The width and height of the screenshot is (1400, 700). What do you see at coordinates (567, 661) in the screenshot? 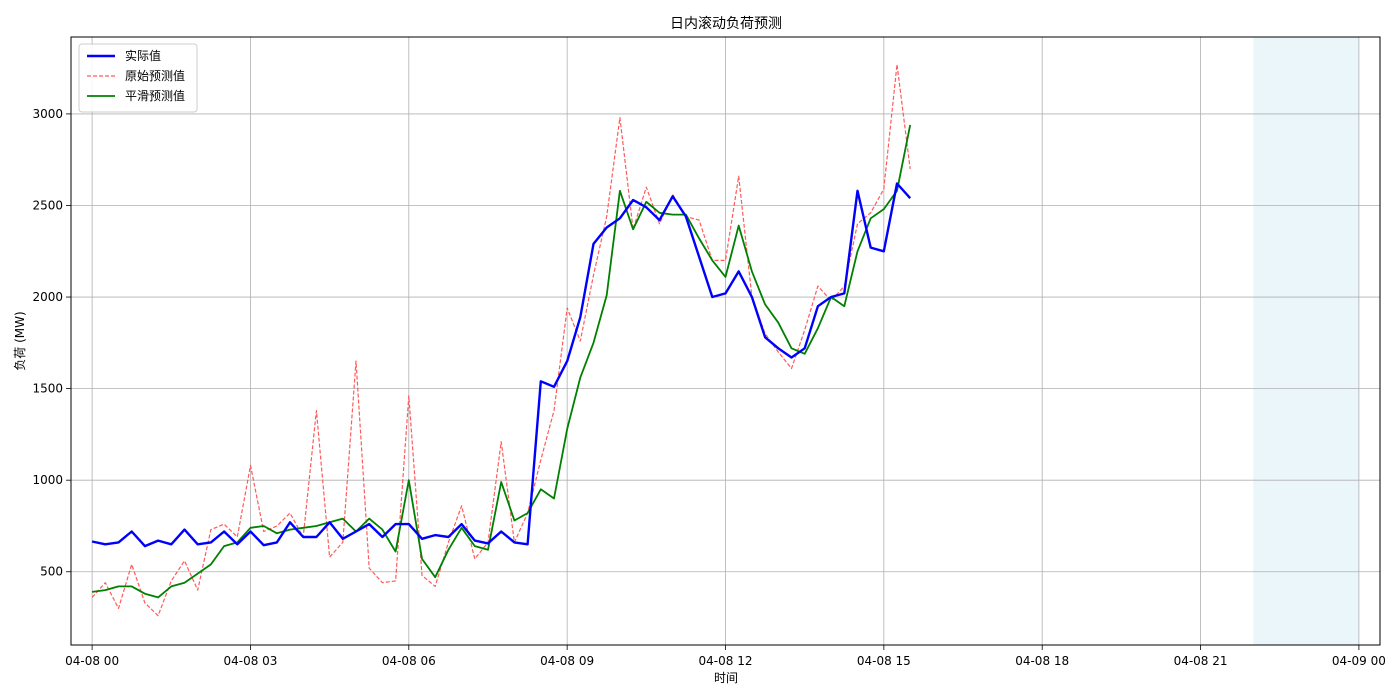
I see `x-tick-label-3: 04-08 09` at bounding box center [567, 661].